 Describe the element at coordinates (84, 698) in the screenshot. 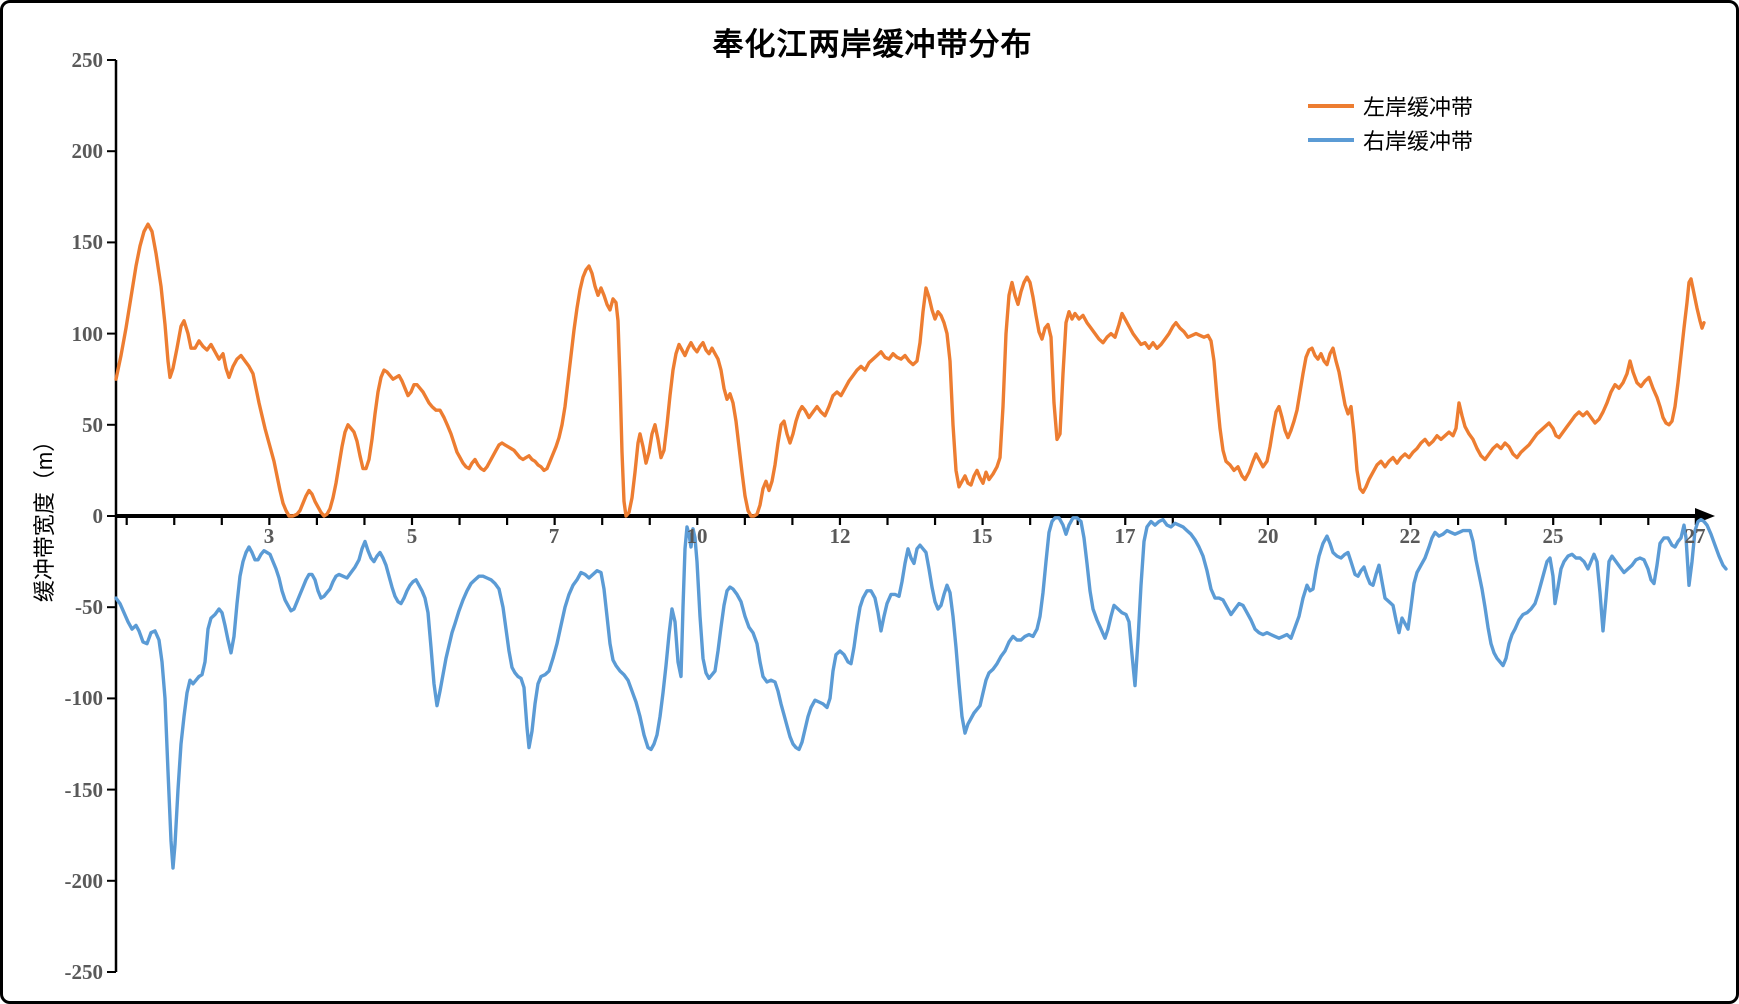

I see `y-tick-label: -100` at that location.